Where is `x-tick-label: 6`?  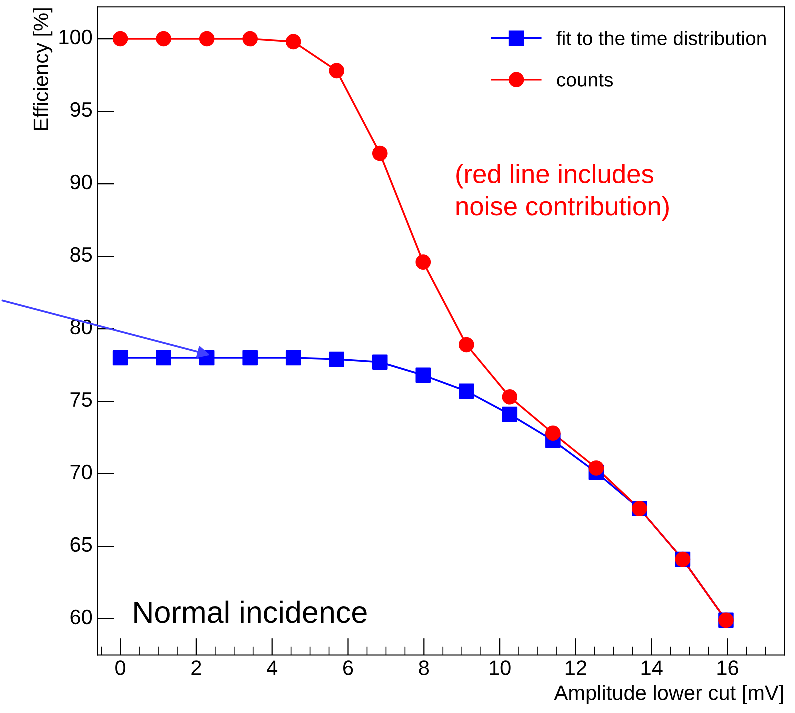 x-tick-label: 6 is located at coordinates (349, 668).